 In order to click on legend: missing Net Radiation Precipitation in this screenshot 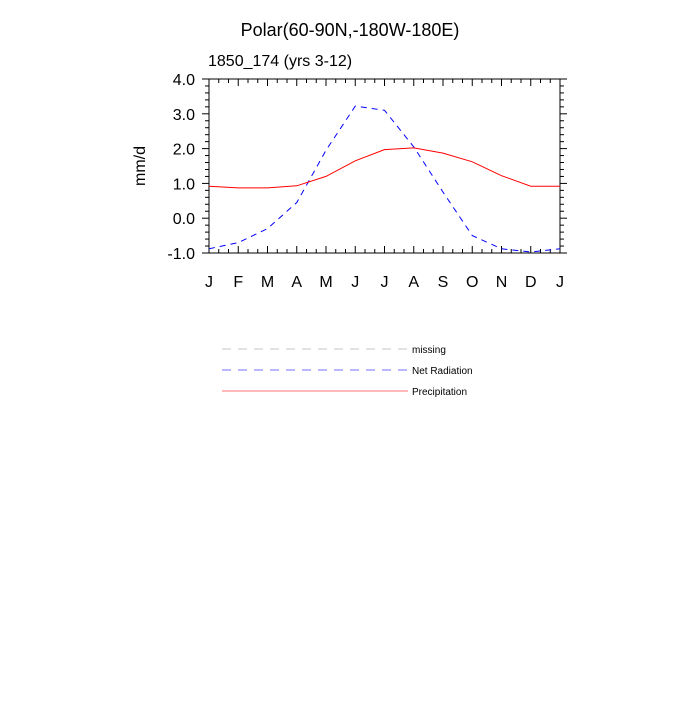, I will do `click(347, 371)`.